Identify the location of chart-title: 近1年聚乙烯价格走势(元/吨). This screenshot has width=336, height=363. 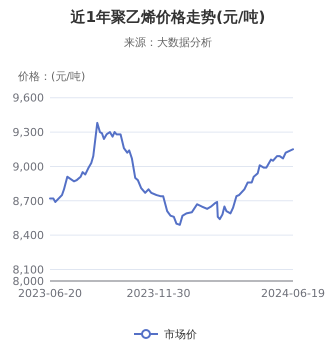
(168, 17).